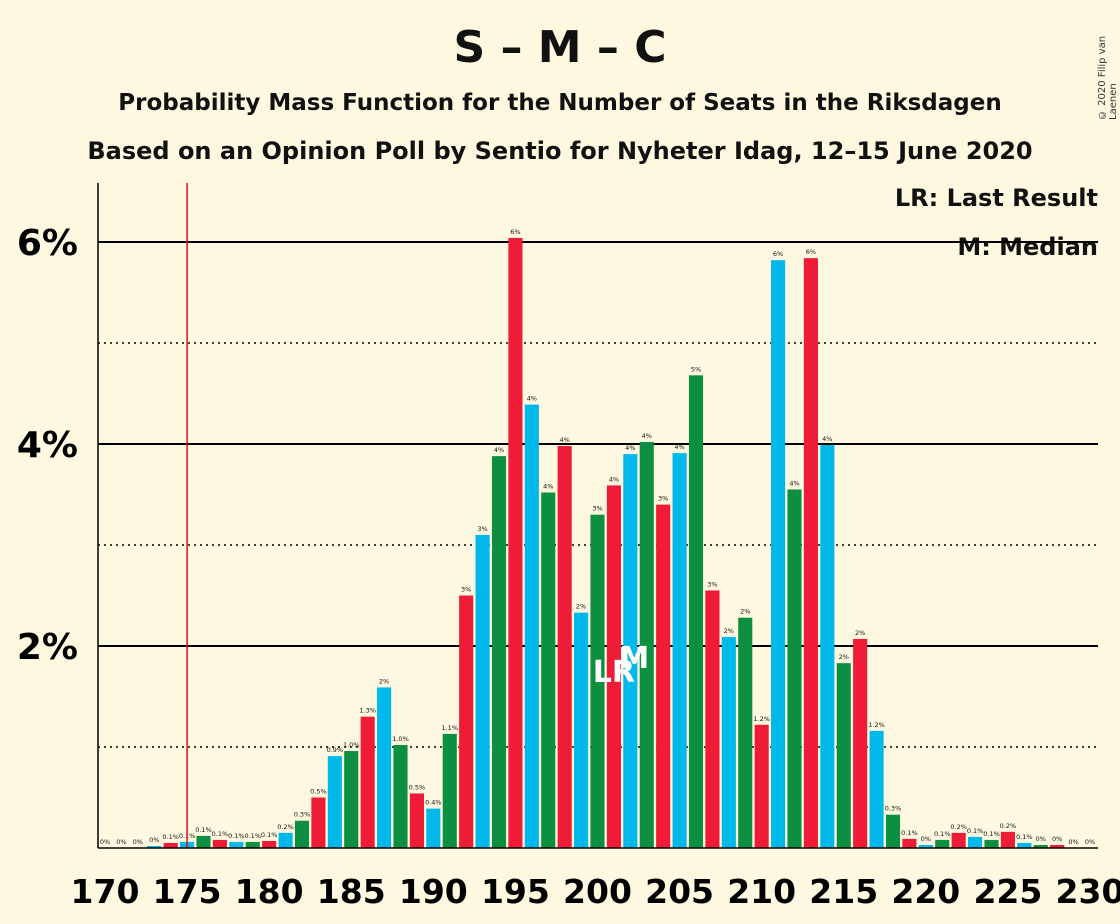 The width and height of the screenshot is (1120, 924). What do you see at coordinates (843, 891) in the screenshot?
I see `x-tick-label: 215` at bounding box center [843, 891].